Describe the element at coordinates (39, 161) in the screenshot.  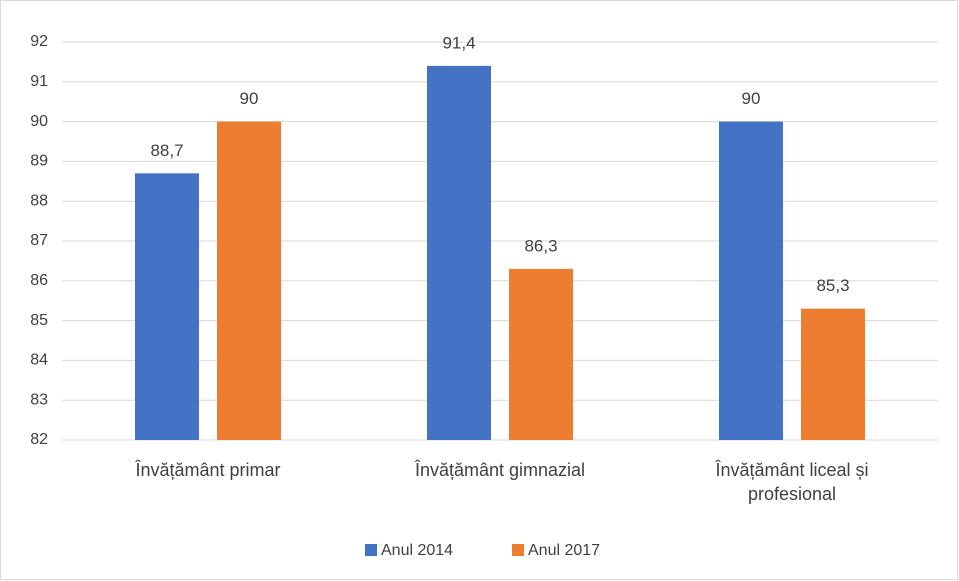
I see `y-tick-label: 89` at that location.